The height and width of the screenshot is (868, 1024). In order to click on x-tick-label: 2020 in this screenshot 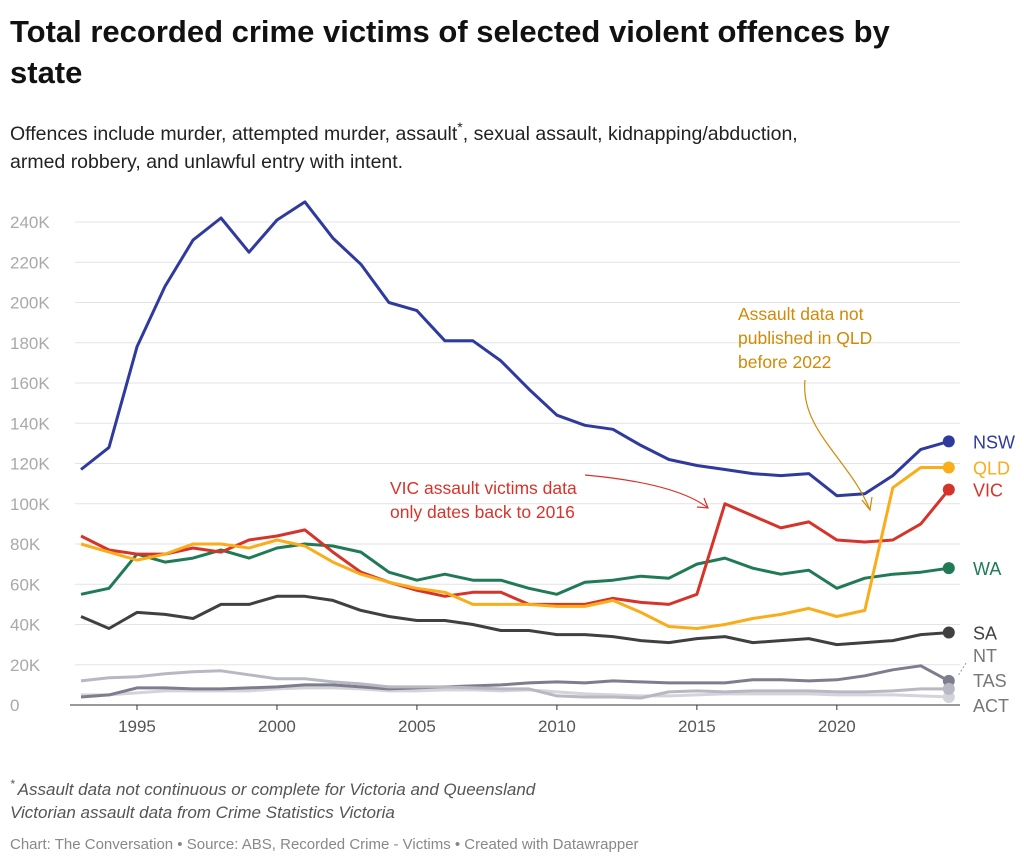, I will do `click(837, 726)`.